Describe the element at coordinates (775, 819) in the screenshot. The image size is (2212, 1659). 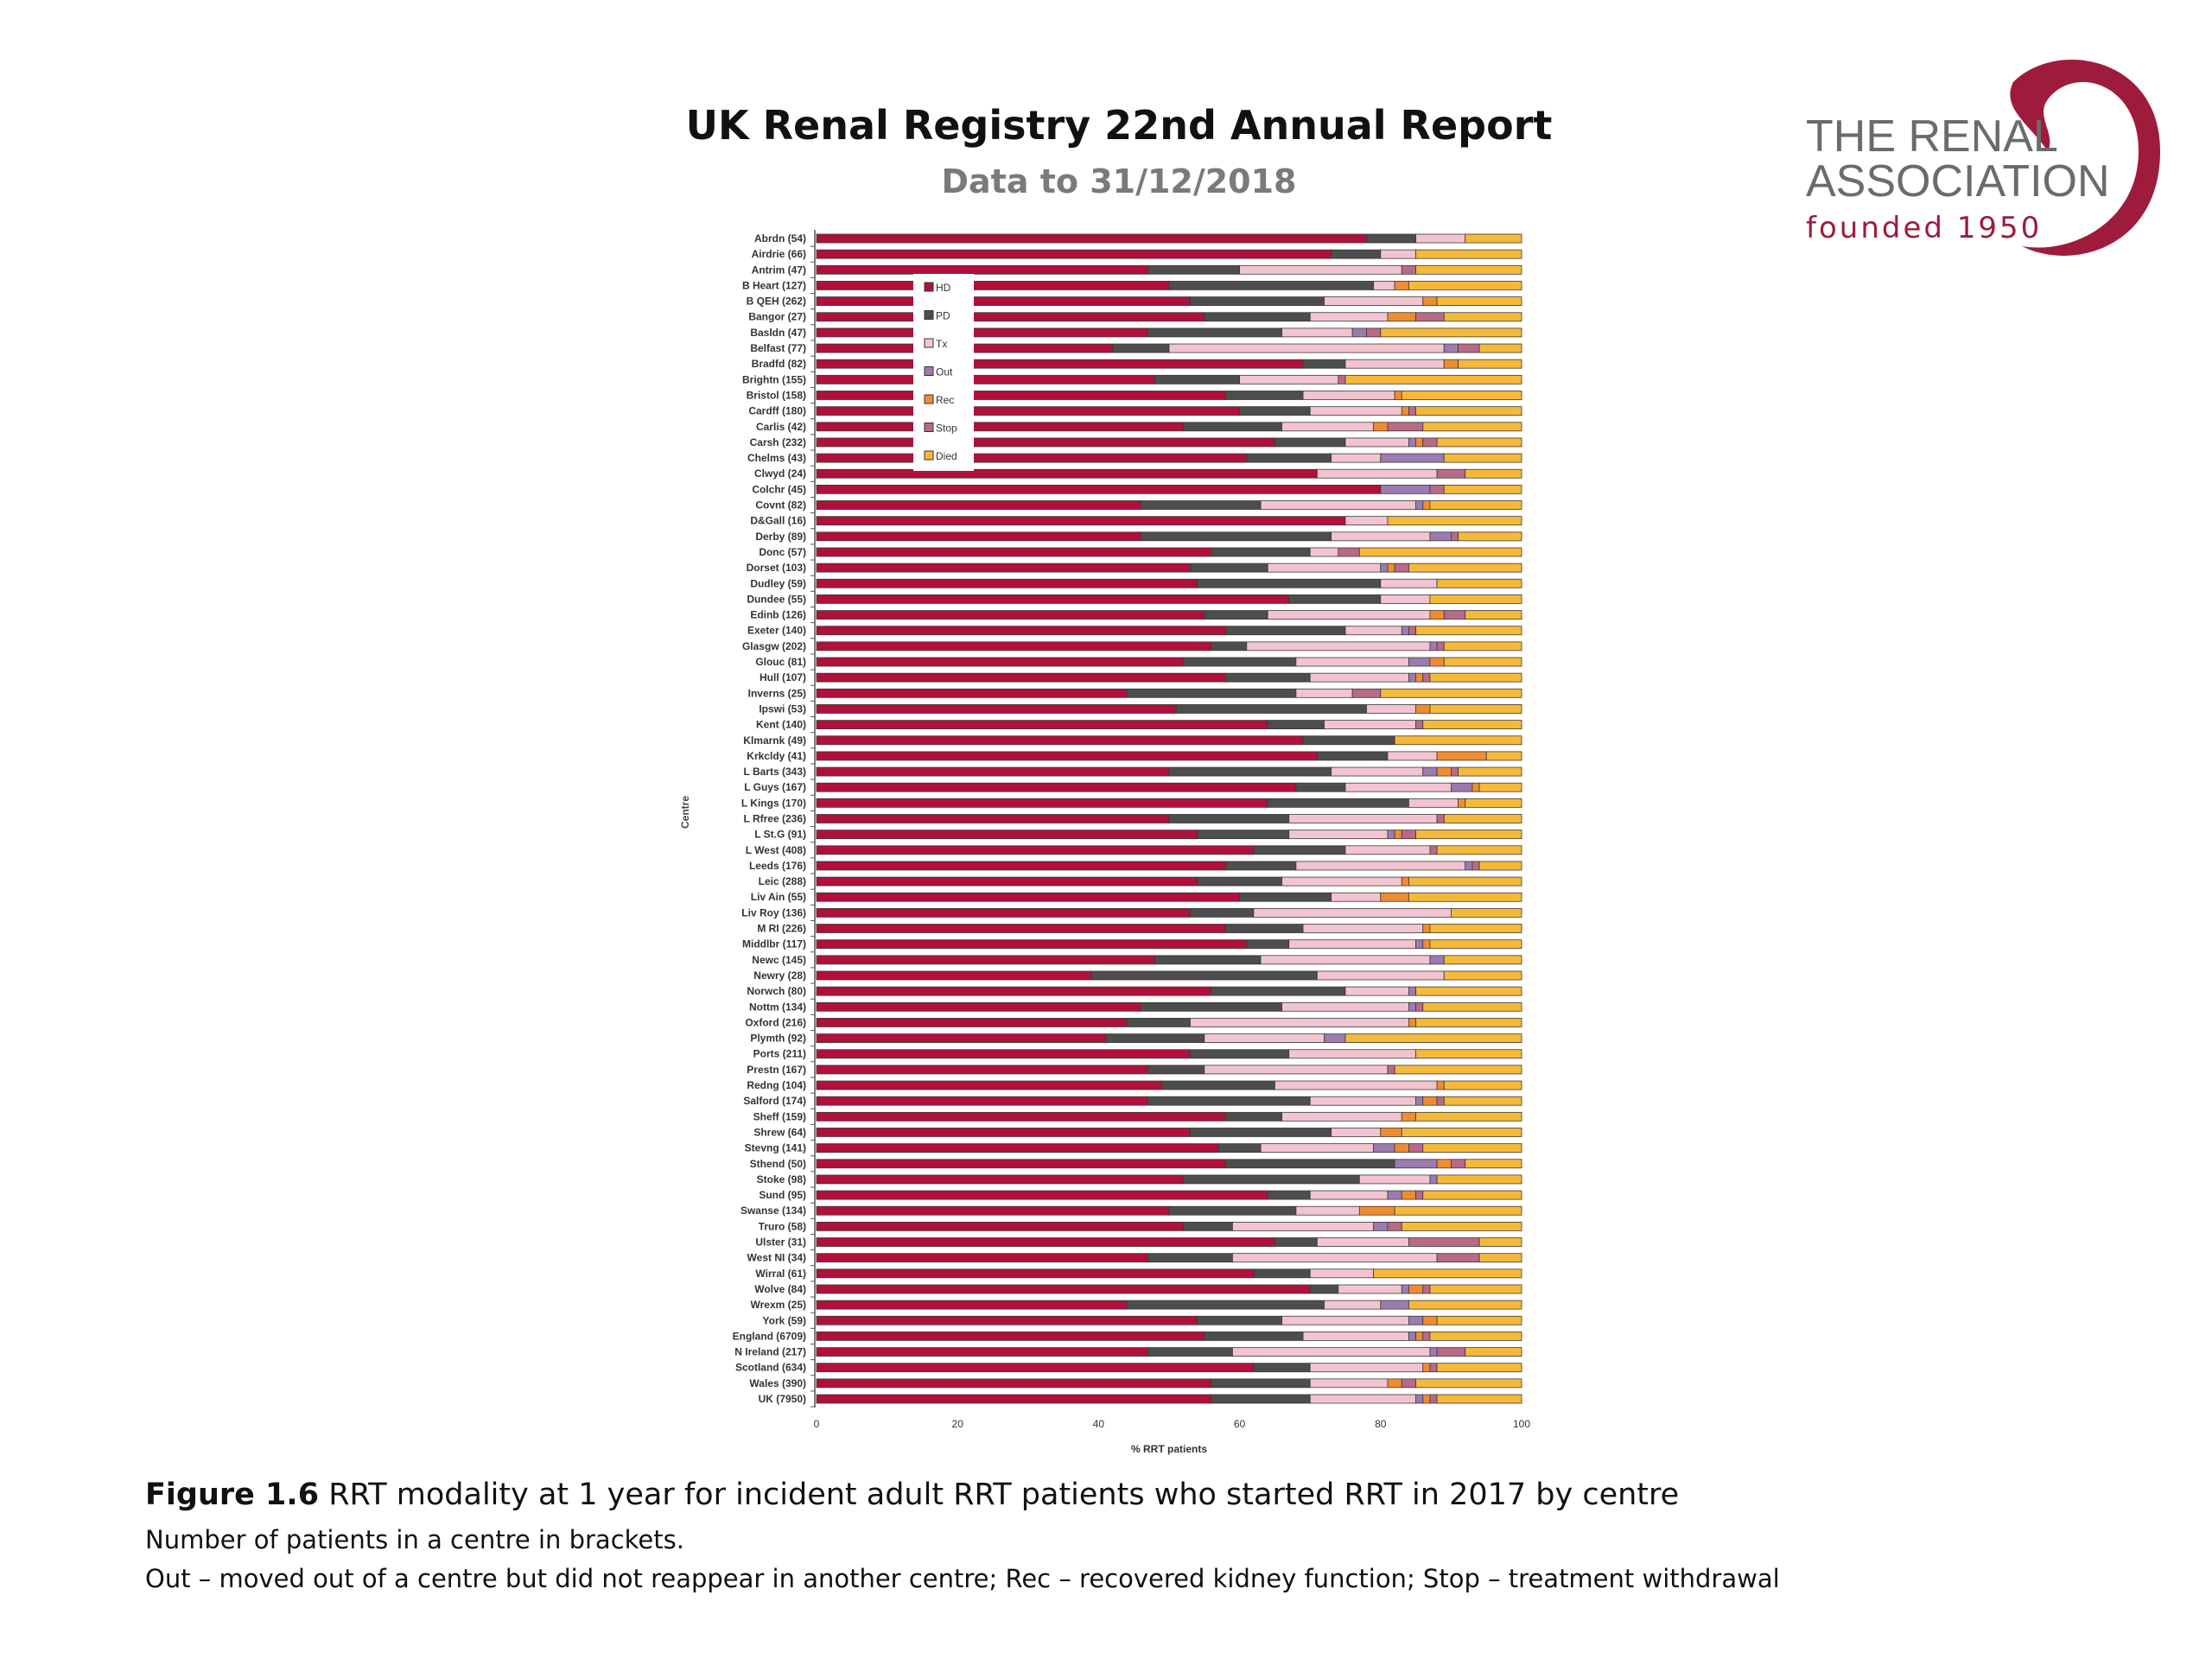
I see `category-label: L Rfree (236)` at that location.